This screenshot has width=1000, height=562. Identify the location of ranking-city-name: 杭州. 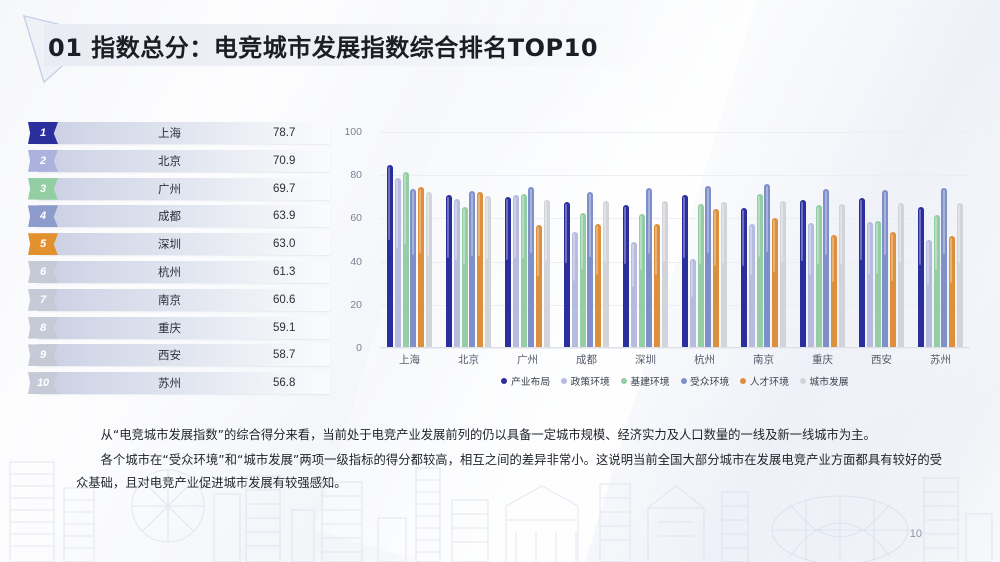
(169, 271).